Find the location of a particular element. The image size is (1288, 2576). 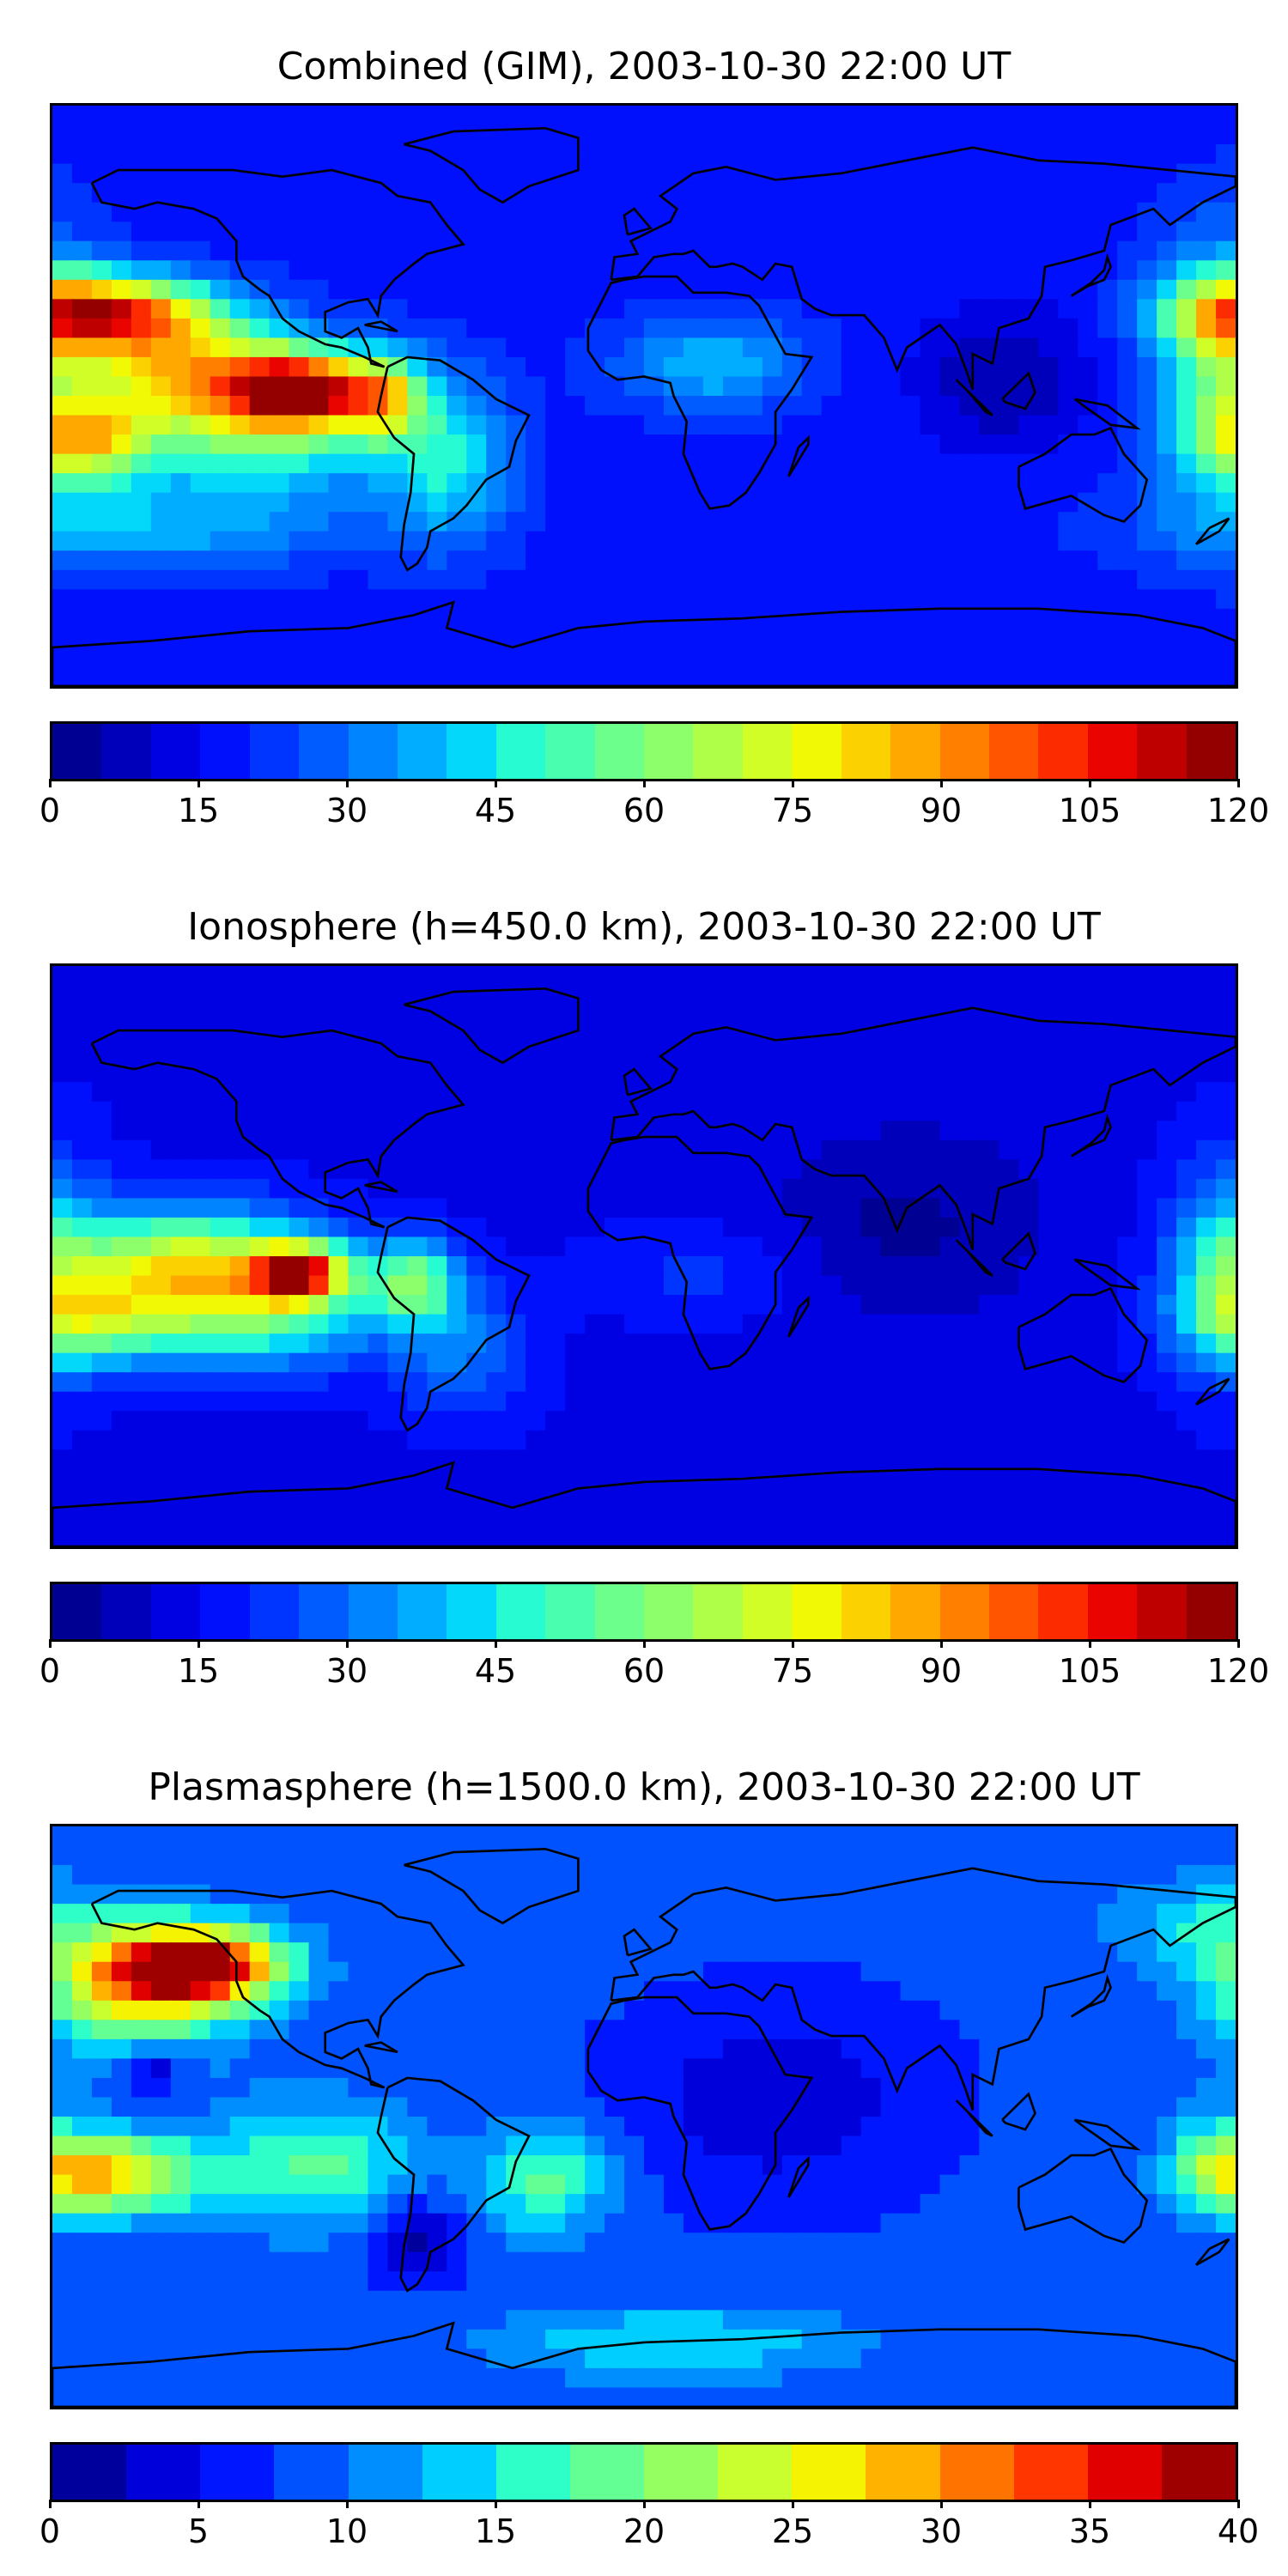

colorbar-tick-label: 10 is located at coordinates (346, 2531).